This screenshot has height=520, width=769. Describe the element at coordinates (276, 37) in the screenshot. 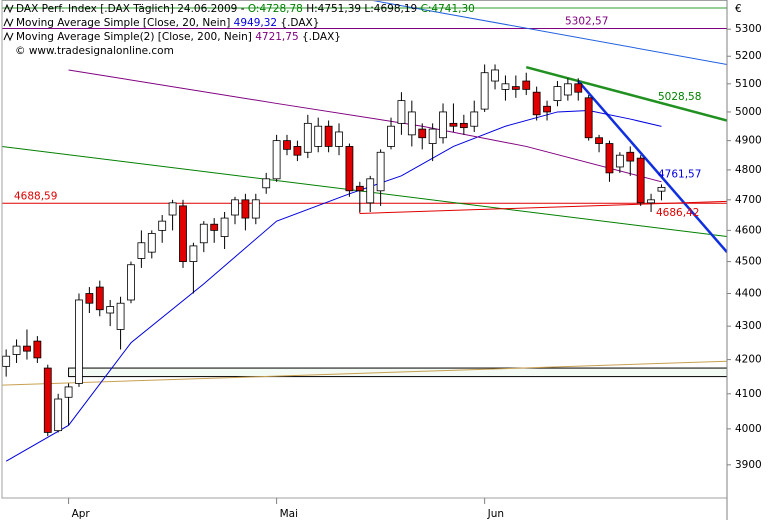

I see `header-text: 4721,75` at that location.